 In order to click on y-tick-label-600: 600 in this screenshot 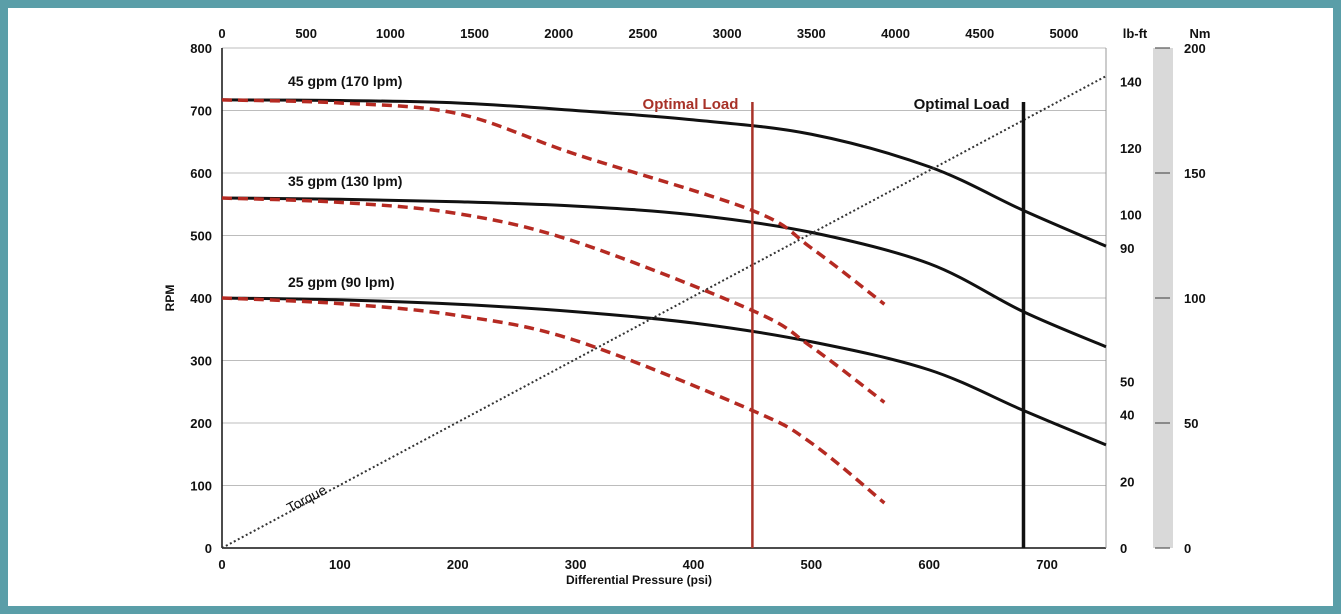, I will do `click(201, 173)`.